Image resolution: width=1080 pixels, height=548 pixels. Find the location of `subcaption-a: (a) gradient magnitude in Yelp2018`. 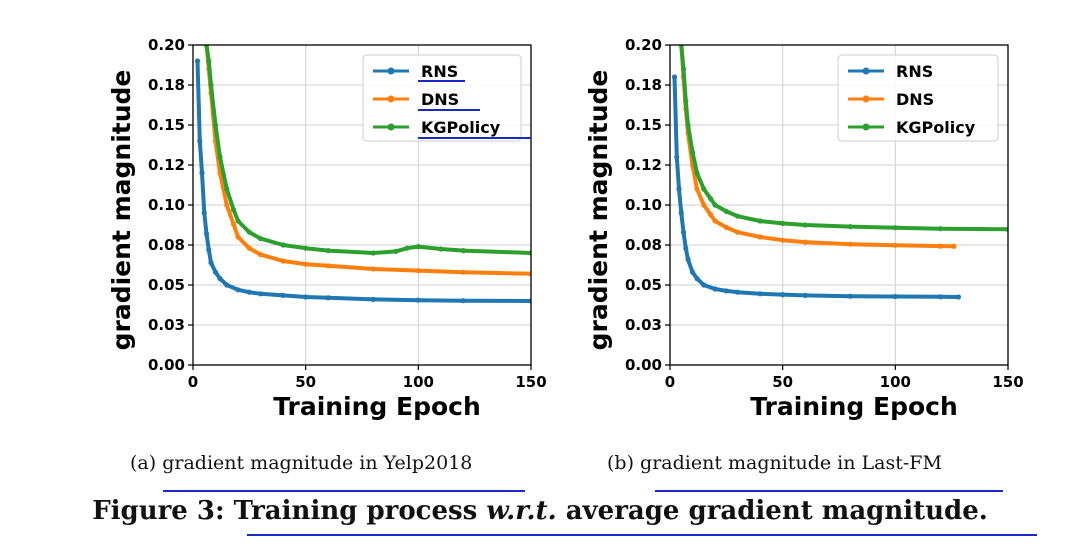

subcaption-a: (a) gradient magnitude in Yelp2018 is located at coordinates (301, 463).